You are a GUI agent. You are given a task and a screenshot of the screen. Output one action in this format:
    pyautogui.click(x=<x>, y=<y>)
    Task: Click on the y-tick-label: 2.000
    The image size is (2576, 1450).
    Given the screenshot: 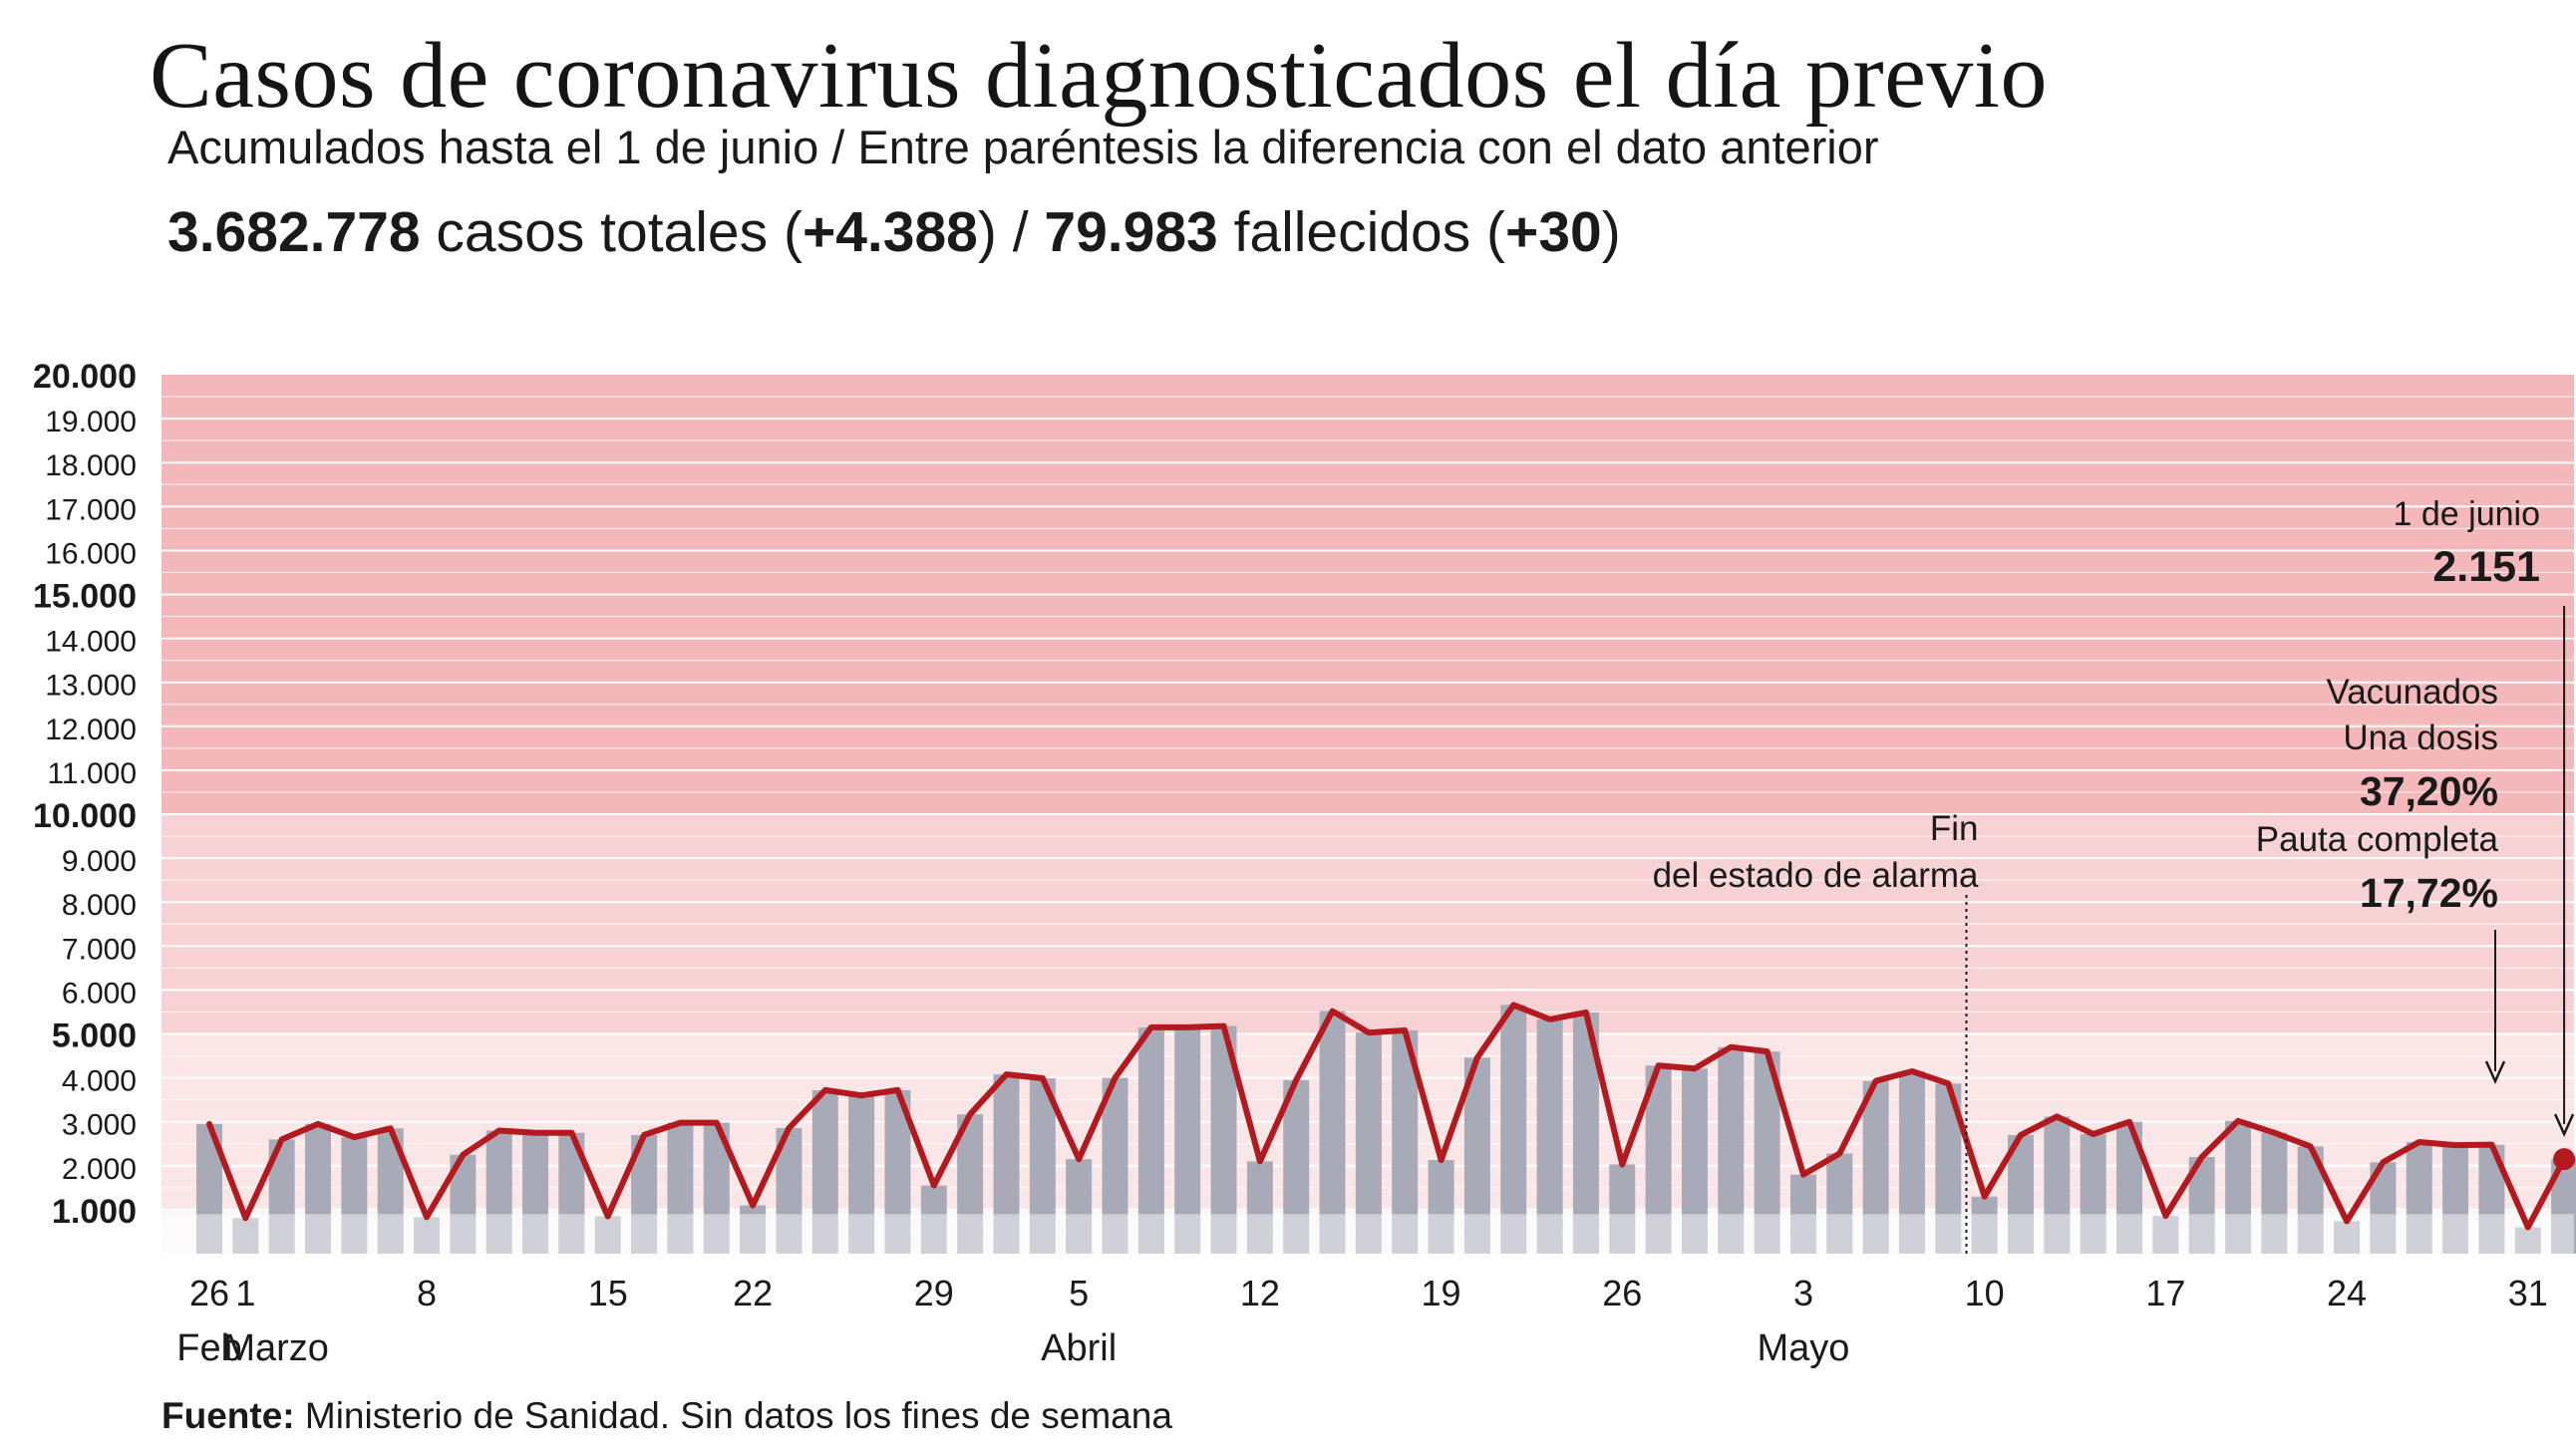 What is the action you would take?
    pyautogui.click(x=99, y=1169)
    